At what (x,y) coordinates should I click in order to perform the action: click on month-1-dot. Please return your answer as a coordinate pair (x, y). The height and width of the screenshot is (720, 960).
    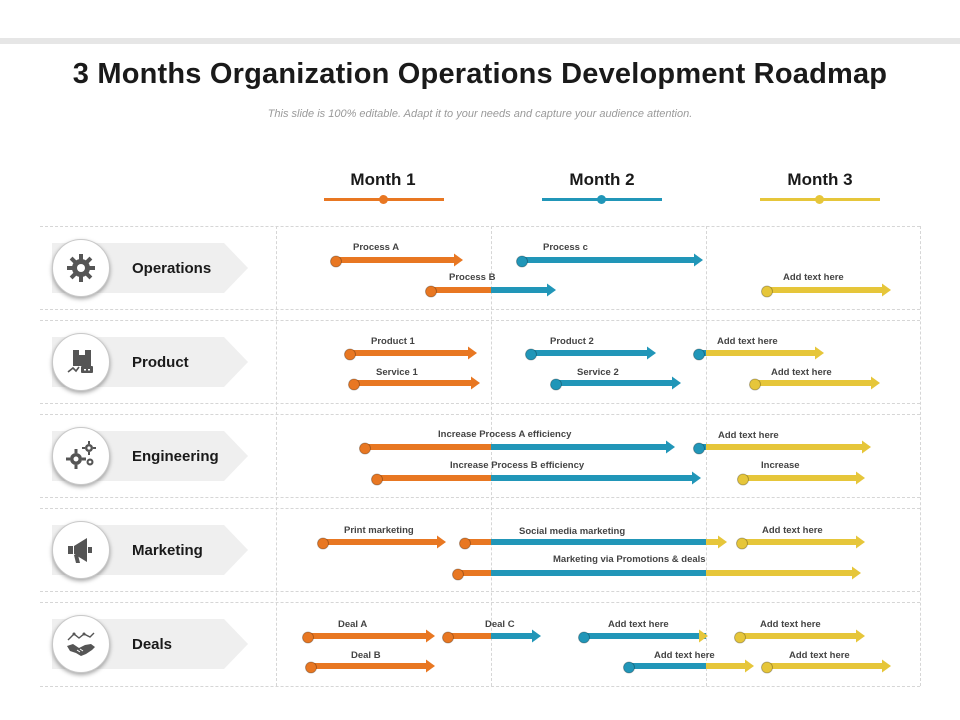
    Looking at the image, I should click on (383, 199).